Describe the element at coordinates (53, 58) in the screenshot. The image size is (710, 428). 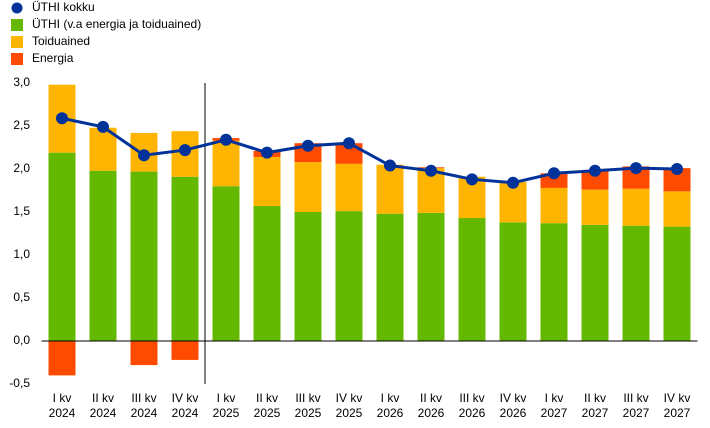
I see `legend-label: Energia` at that location.